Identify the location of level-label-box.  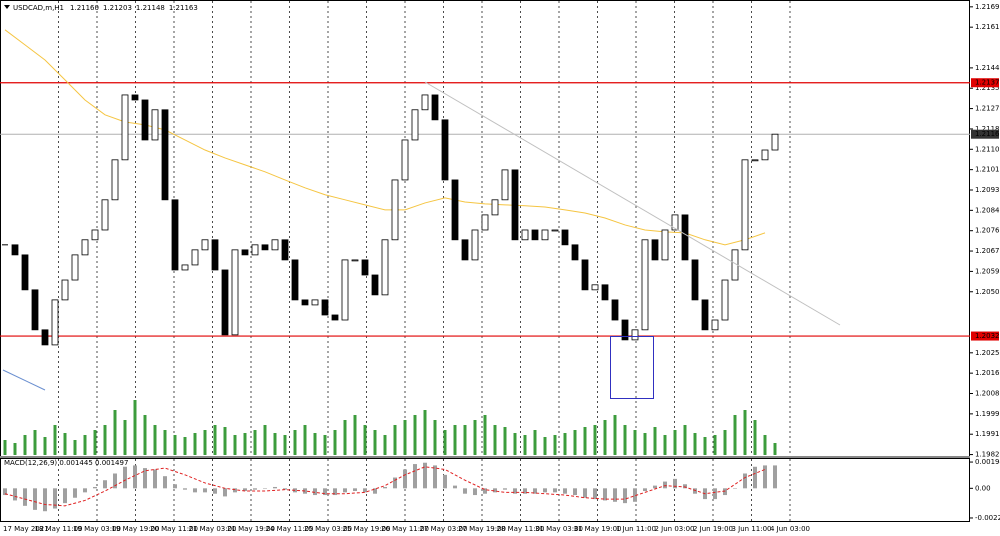
(985, 83).